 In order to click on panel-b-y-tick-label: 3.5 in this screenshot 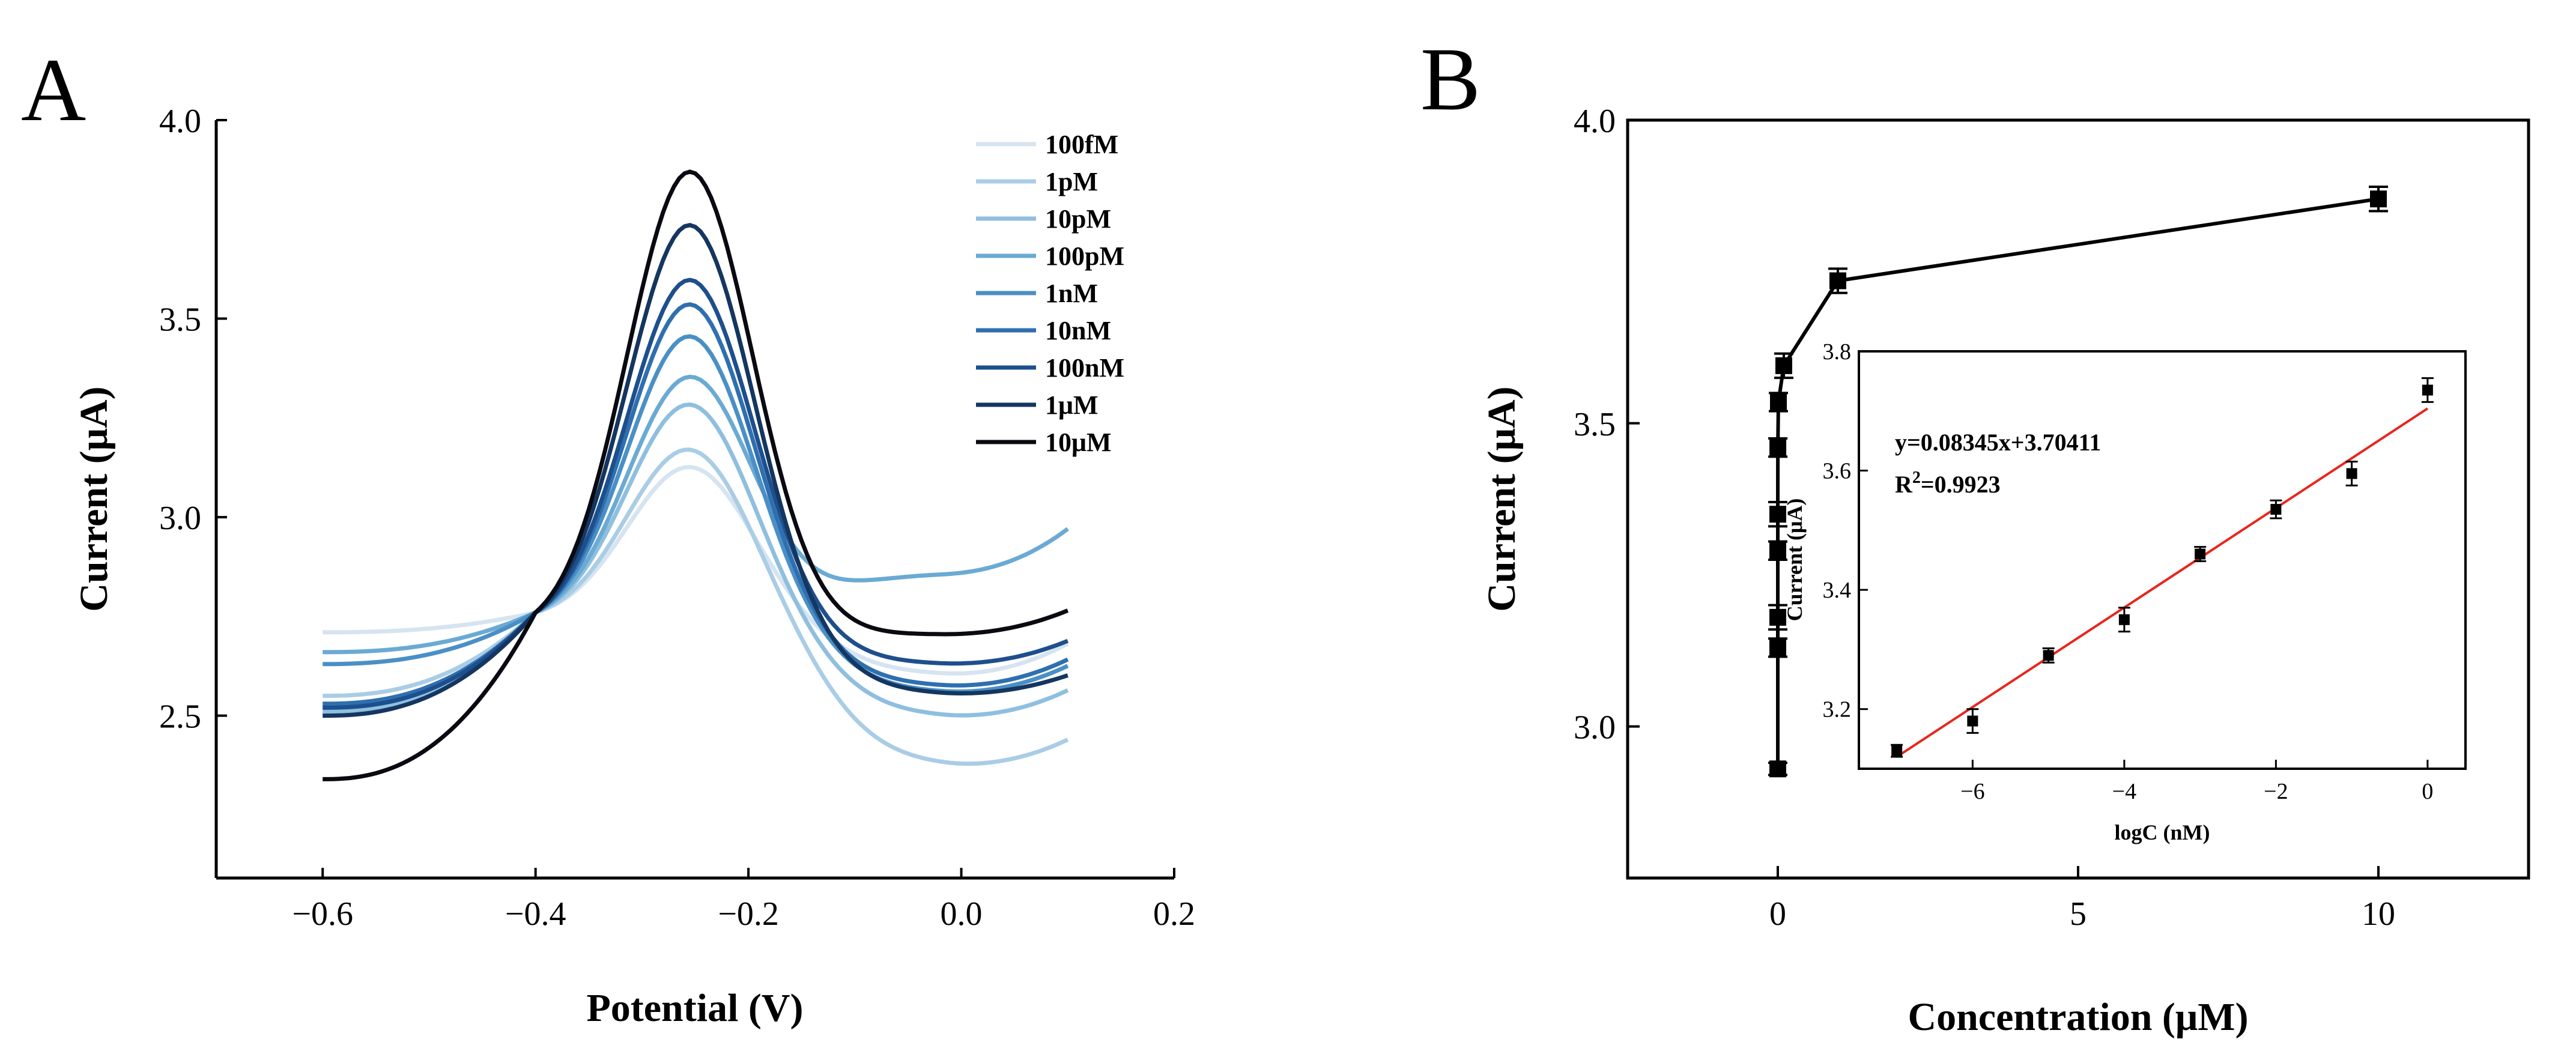, I will do `click(1595, 425)`.